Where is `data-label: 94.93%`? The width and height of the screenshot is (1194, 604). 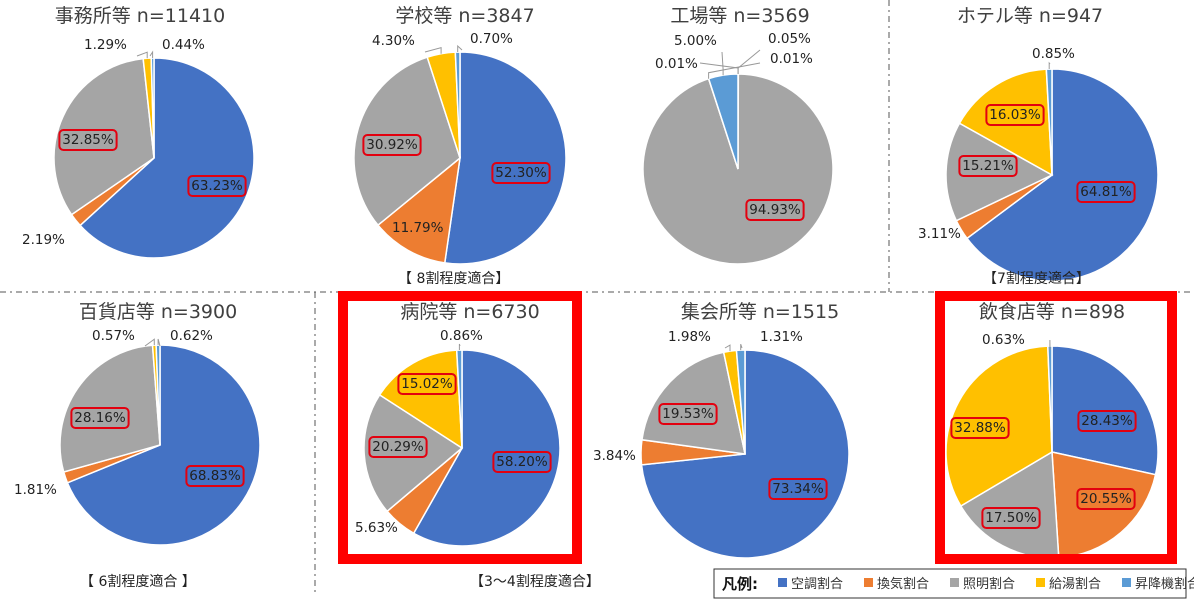 data-label: 94.93% is located at coordinates (775, 210).